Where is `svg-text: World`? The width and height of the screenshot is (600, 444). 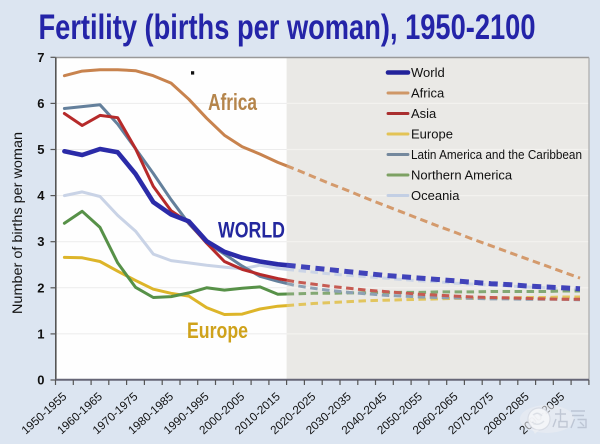 svg-text: World is located at coordinates (428, 72).